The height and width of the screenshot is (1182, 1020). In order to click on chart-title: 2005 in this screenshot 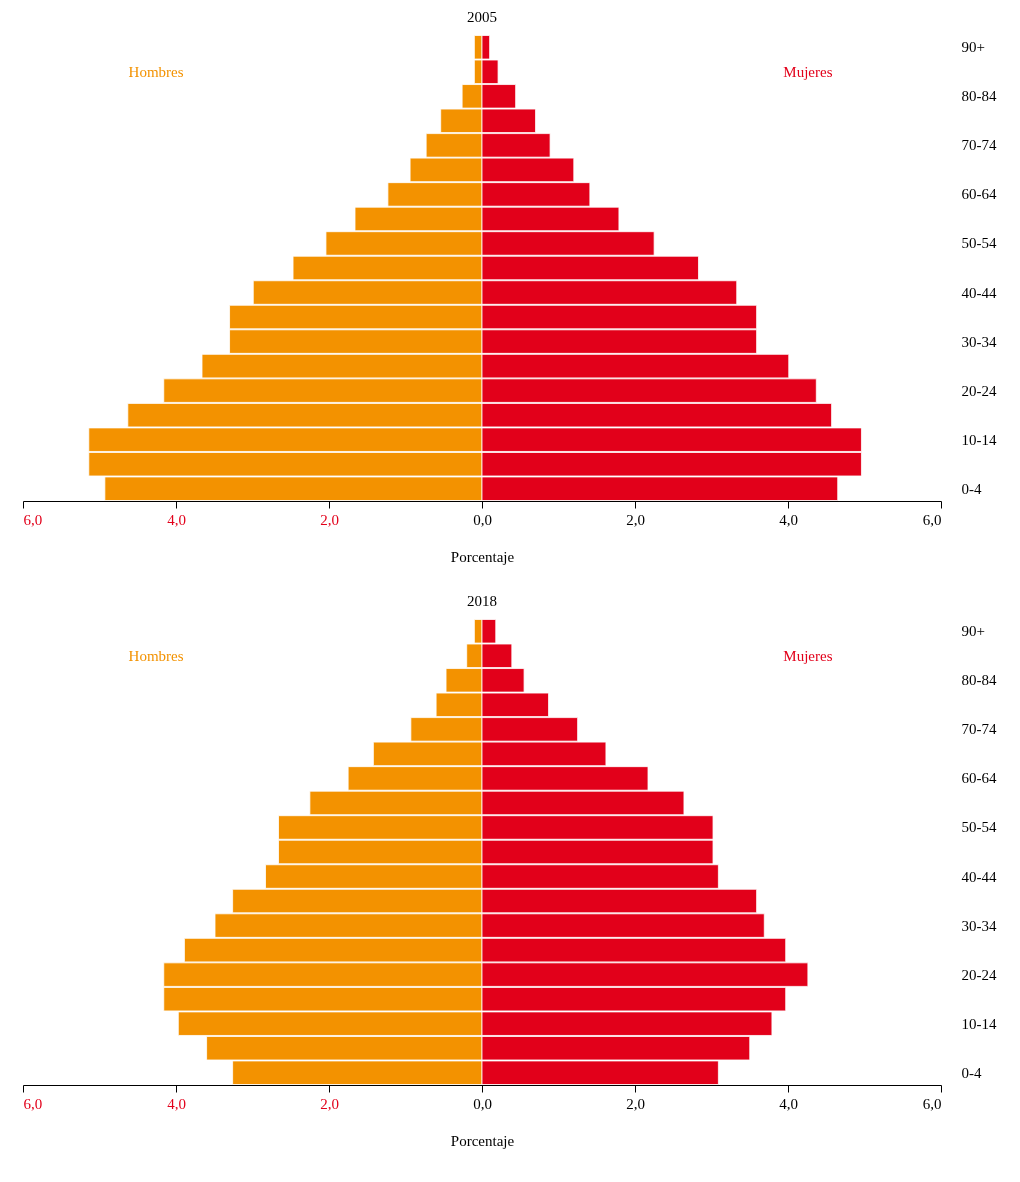, I will do `click(482, 17)`.